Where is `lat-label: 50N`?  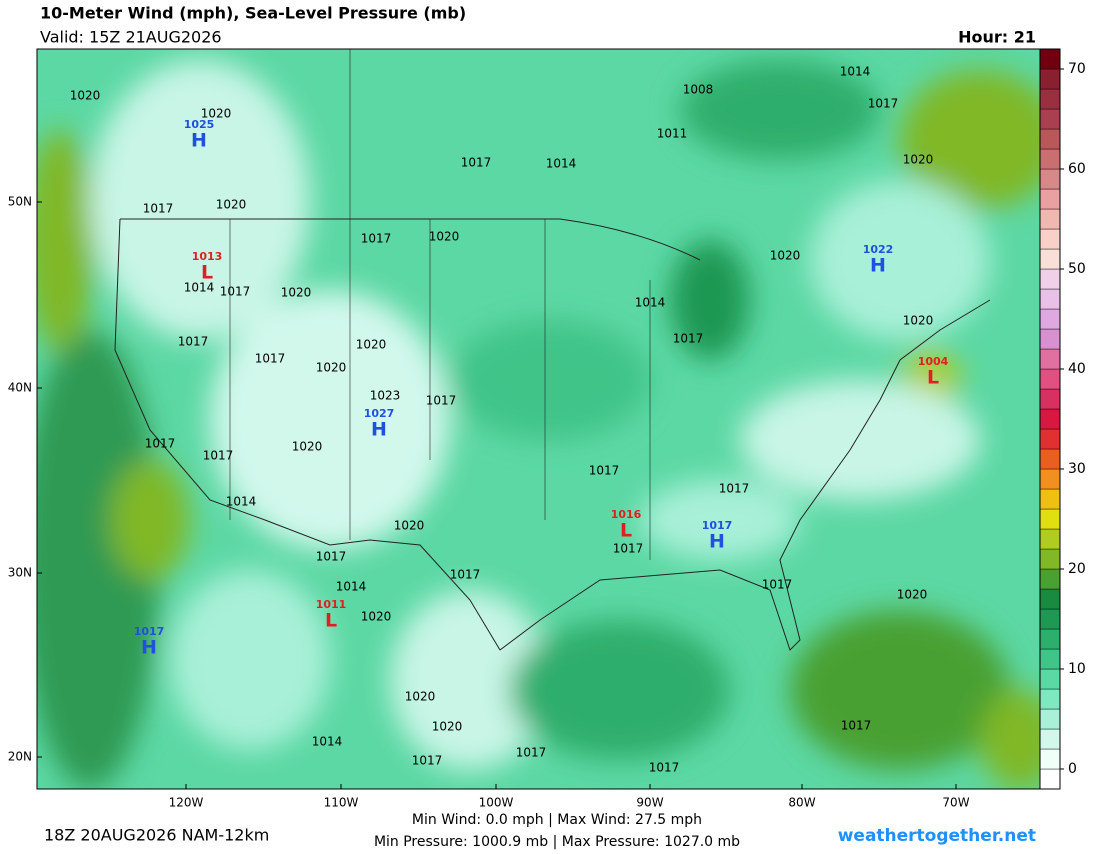 lat-label: 50N is located at coordinates (20, 202).